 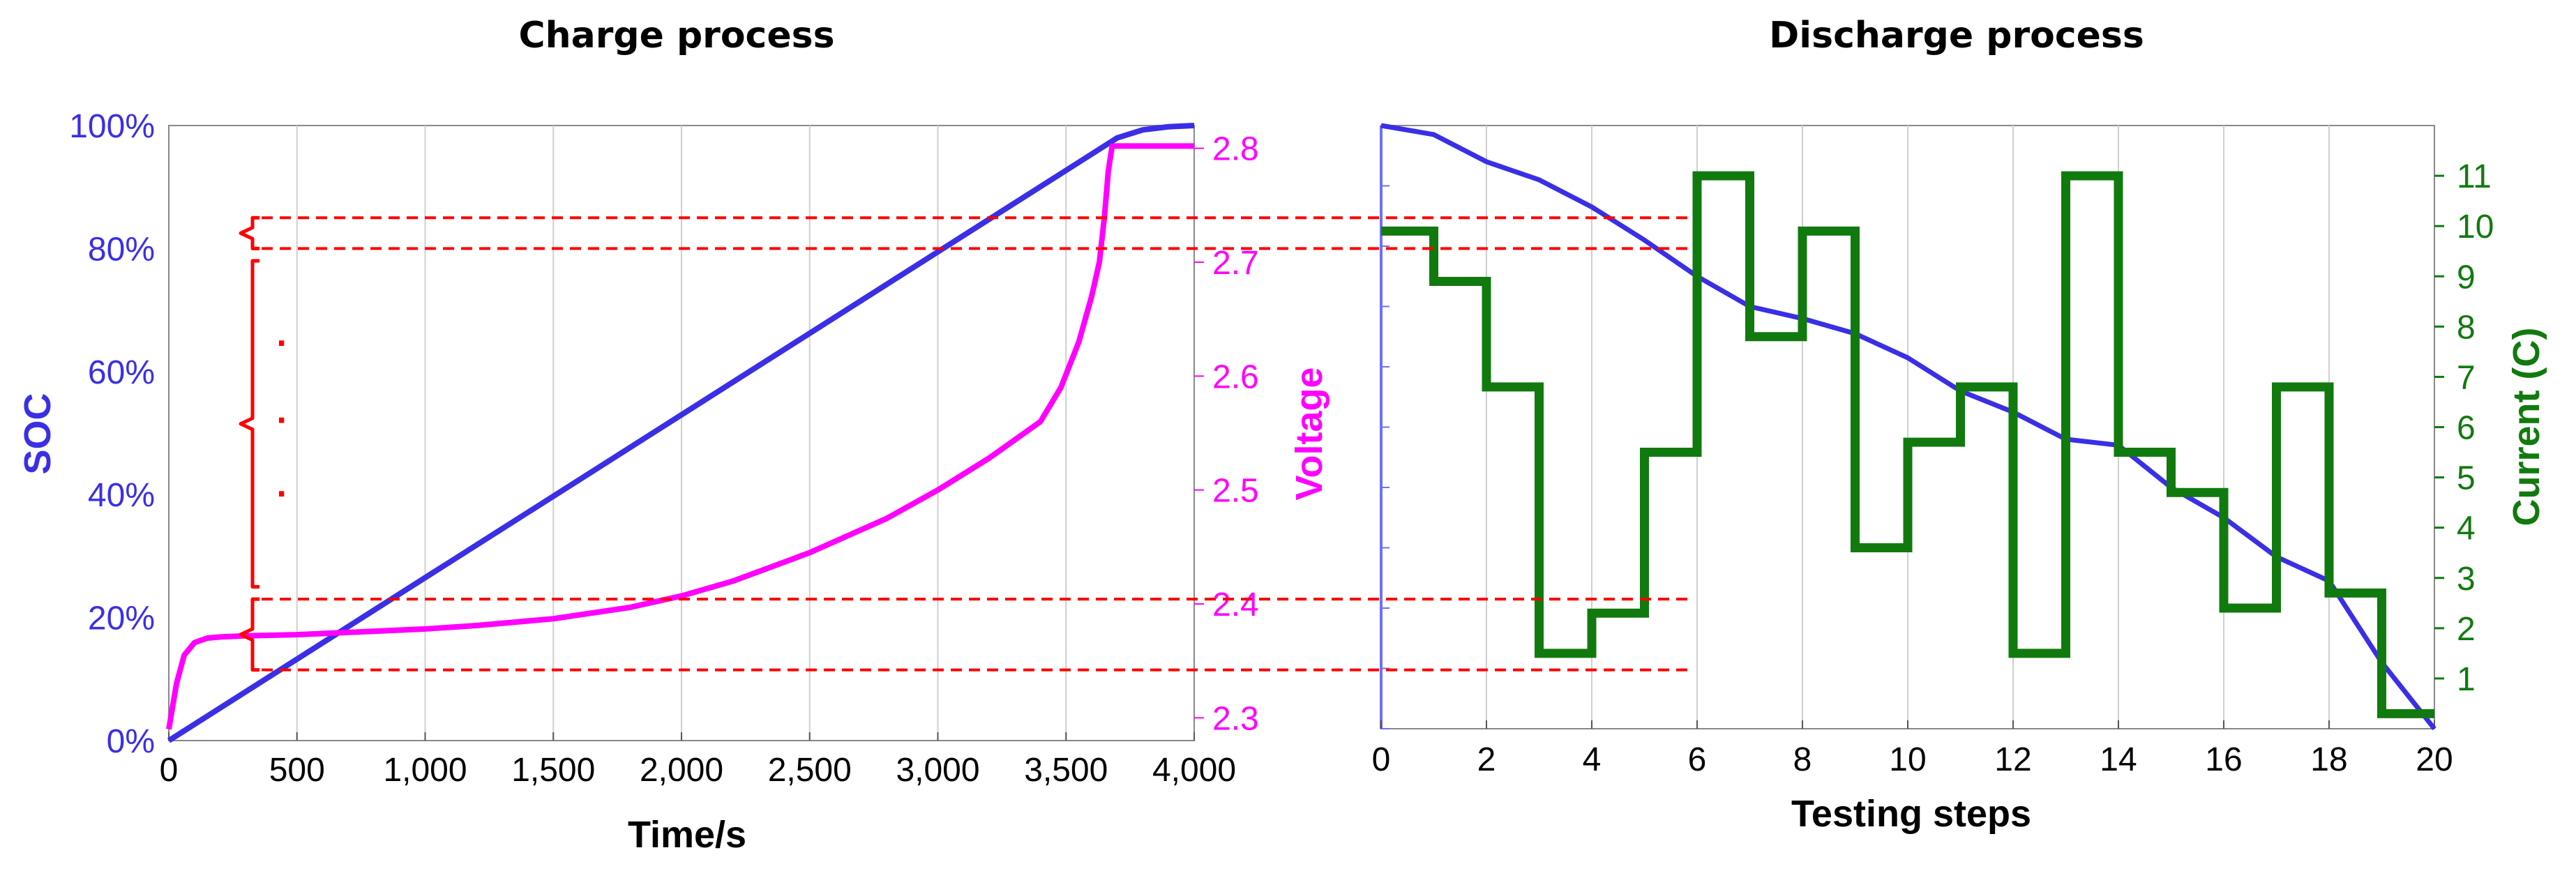 I want to click on charge-x-axis-label: Time/s, so click(x=687, y=835).